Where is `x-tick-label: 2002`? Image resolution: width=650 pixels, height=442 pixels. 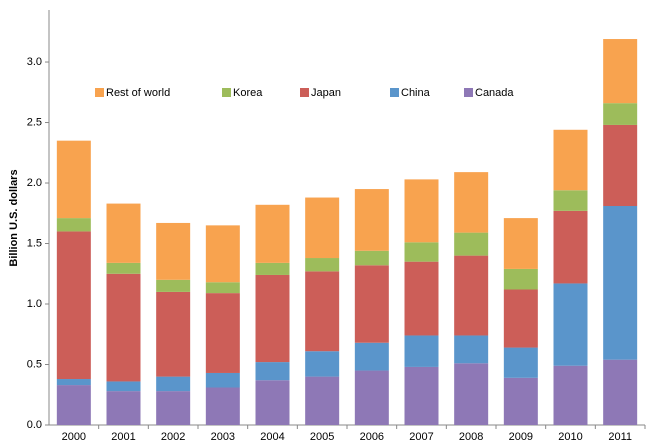 x-tick-label: 2002 is located at coordinates (173, 436).